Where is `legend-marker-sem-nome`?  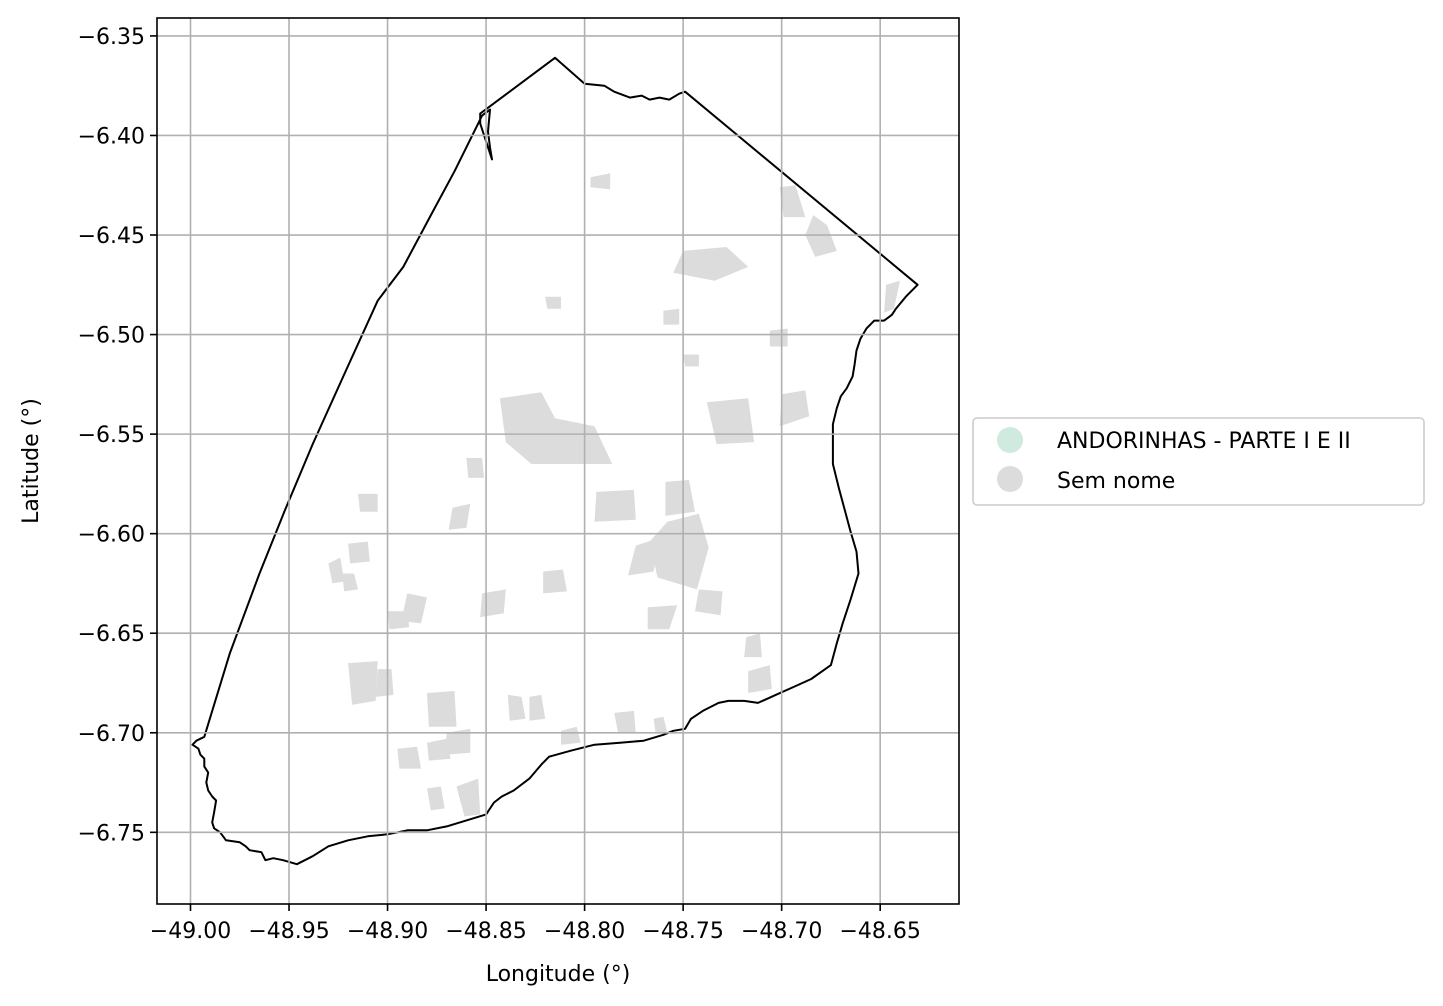 legend-marker-sem-nome is located at coordinates (1010, 479).